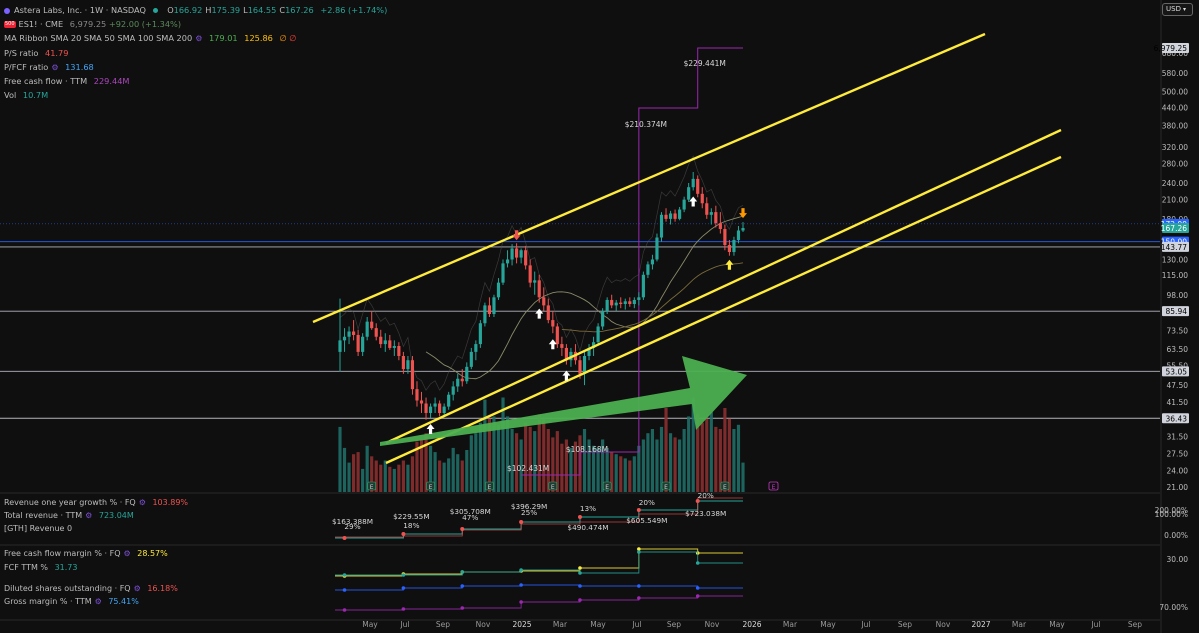  Describe the element at coordinates (111, 80) in the screenshot. I see `fcf-value: 229.44M` at that location.